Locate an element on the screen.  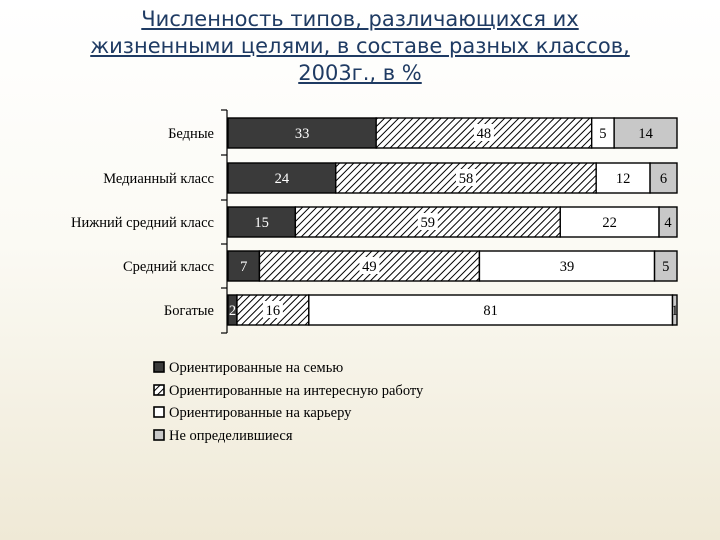
bar-value-label: 12 is located at coordinates (623, 179).